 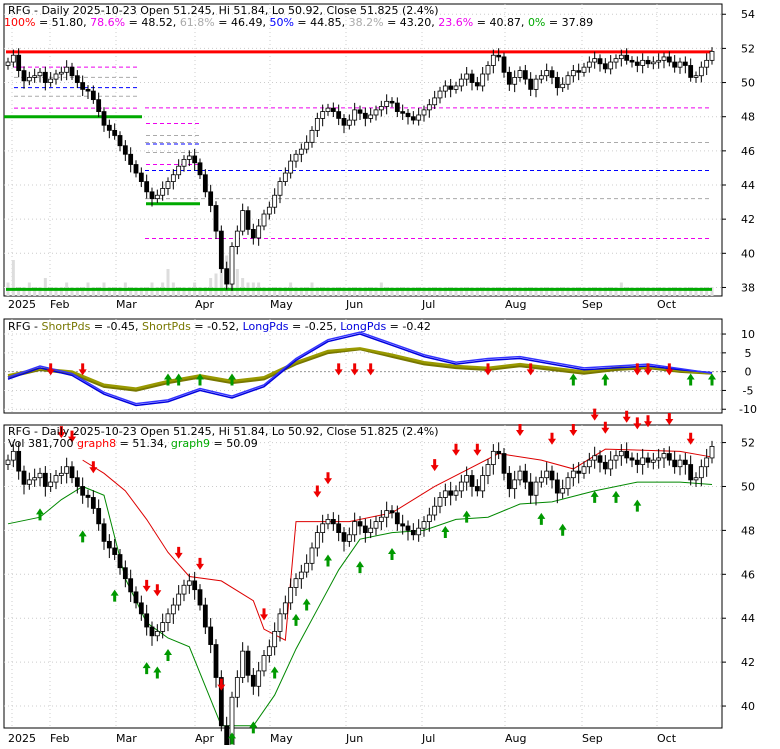 What do you see at coordinates (748, 151) in the screenshot?
I see `price-y-tick-label: 46` at bounding box center [748, 151].